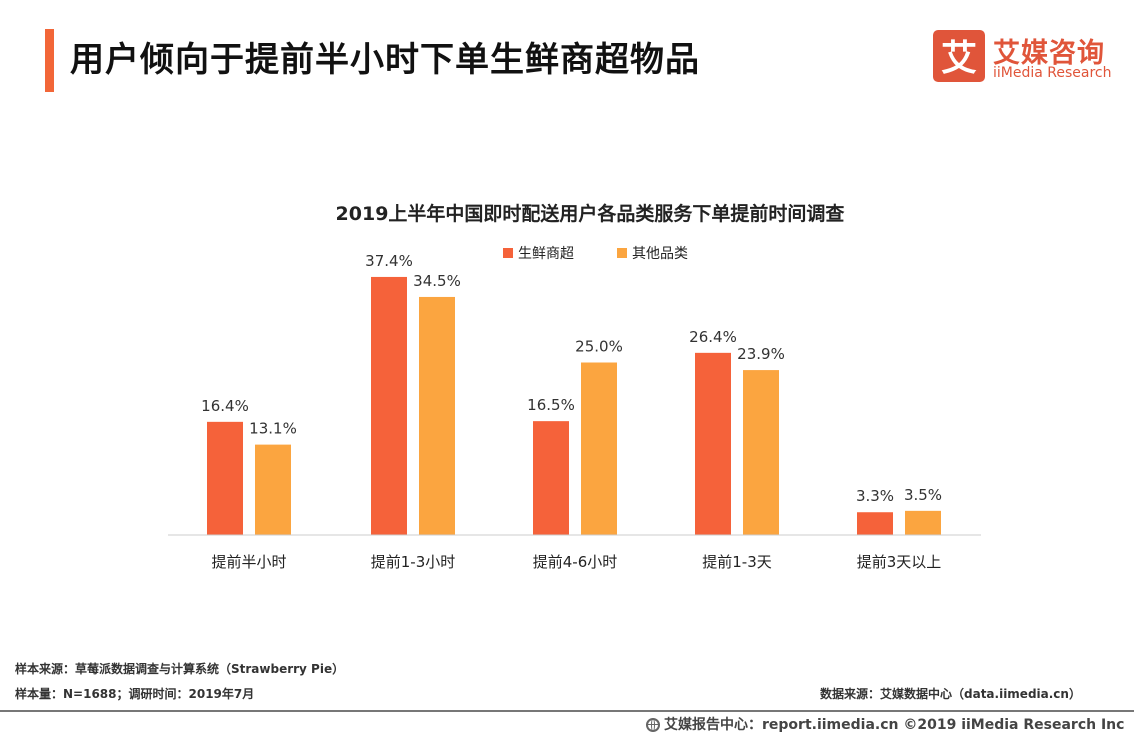 The height and width of the screenshot is (737, 1134). What do you see at coordinates (551, 405) in the screenshot?
I see `value-label: 16.5%` at bounding box center [551, 405].